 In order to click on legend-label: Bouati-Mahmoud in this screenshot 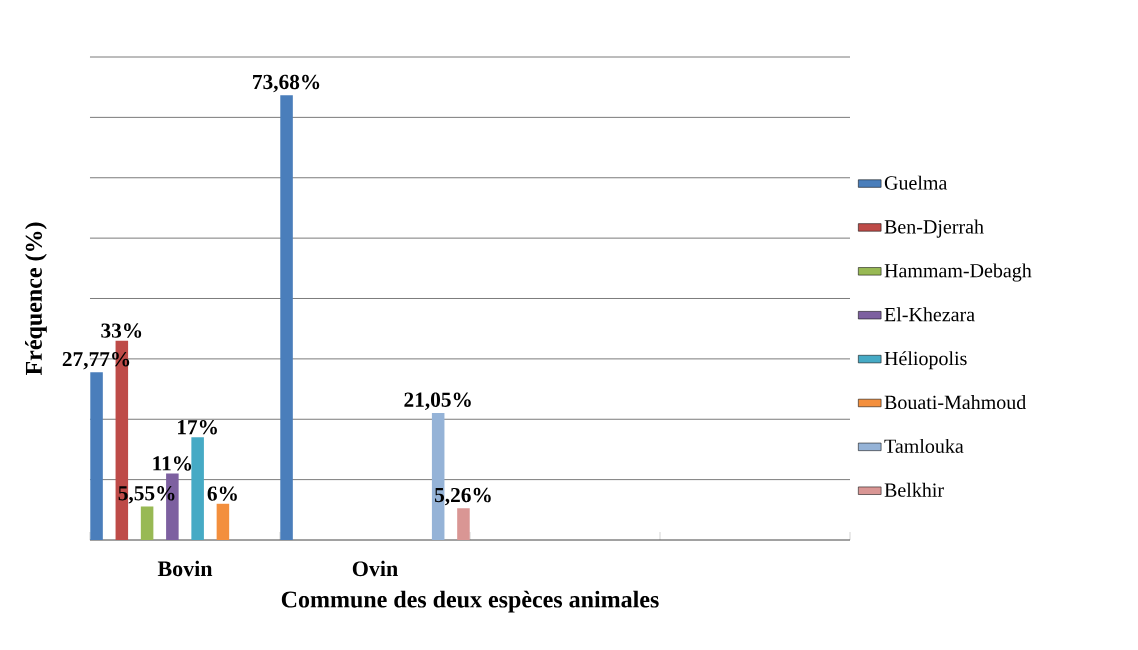, I will do `click(955, 402)`.